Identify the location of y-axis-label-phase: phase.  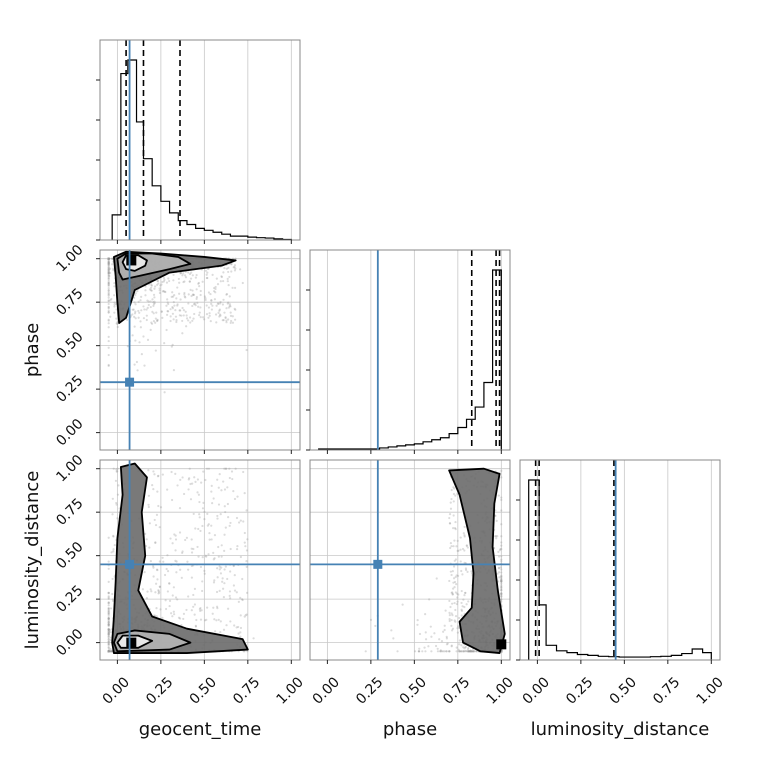
(32, 350).